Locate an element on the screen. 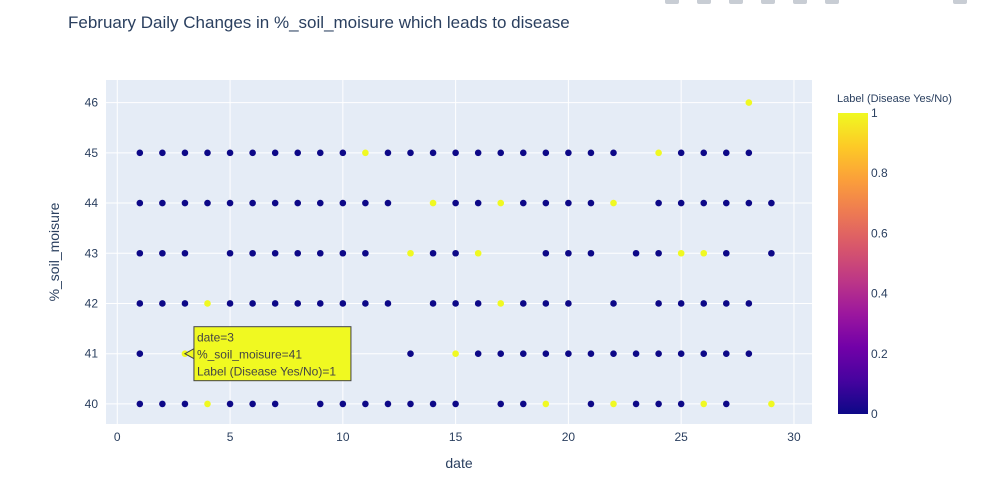 The image size is (997, 489). zoom-icon is located at coordinates (704, 2).